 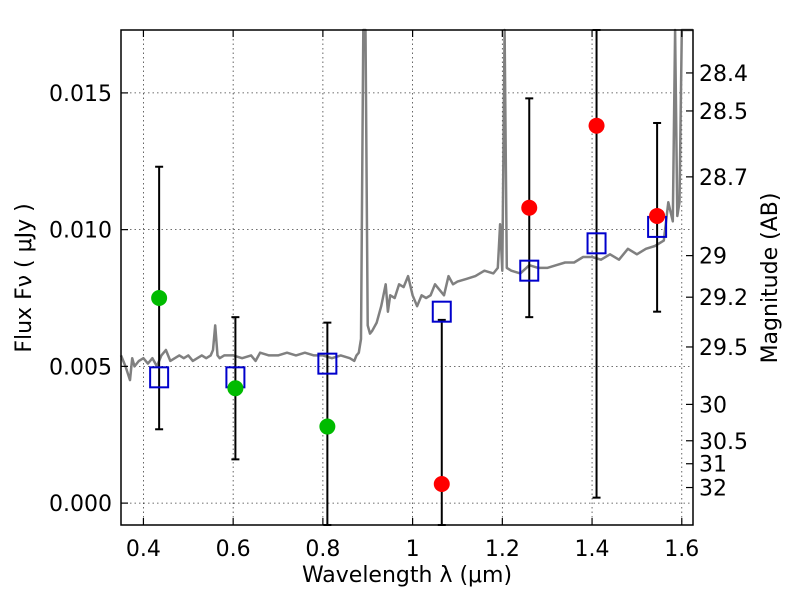 I want to click on magnitude-tick-label: 32, so click(x=713, y=489).